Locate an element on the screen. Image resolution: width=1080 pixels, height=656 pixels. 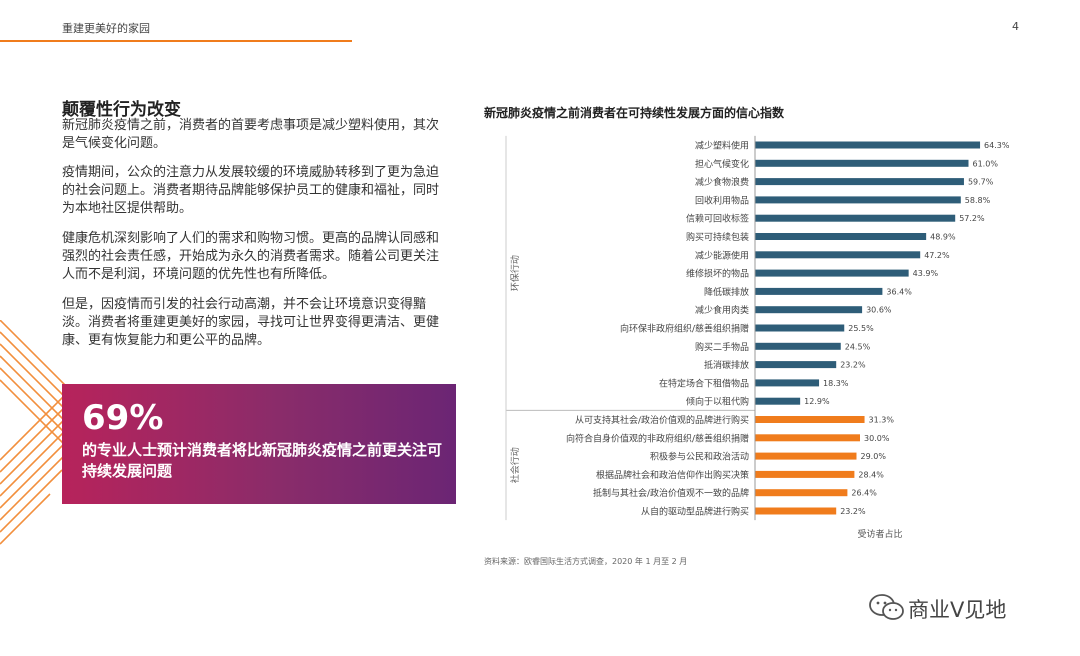
data-label: 24.5% is located at coordinates (858, 346).